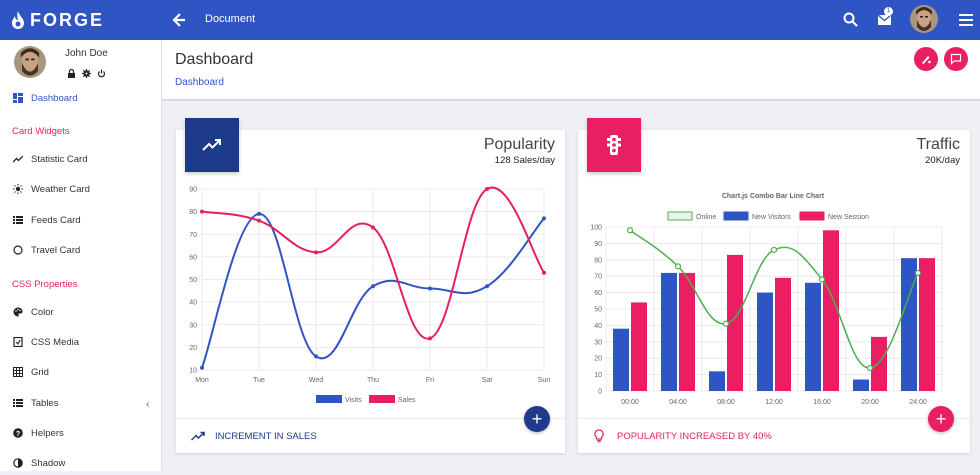 The width and height of the screenshot is (980, 475). I want to click on sidebar-item-feeds-card: Feeds Card, so click(80, 220).